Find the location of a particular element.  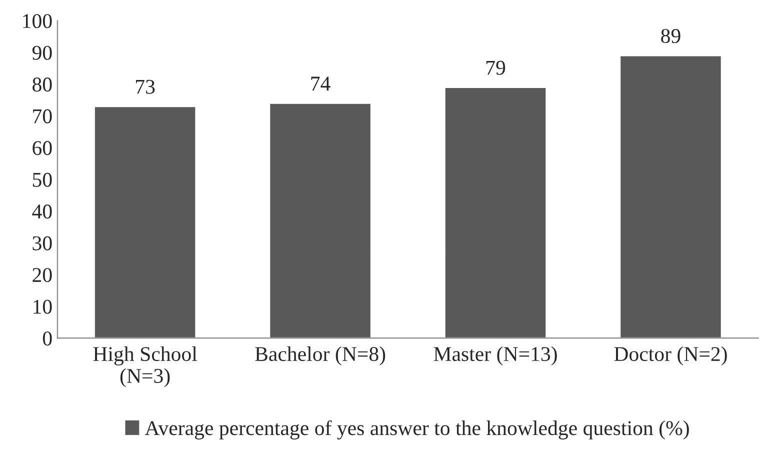

y-tick-label: 90 is located at coordinates (42, 53).